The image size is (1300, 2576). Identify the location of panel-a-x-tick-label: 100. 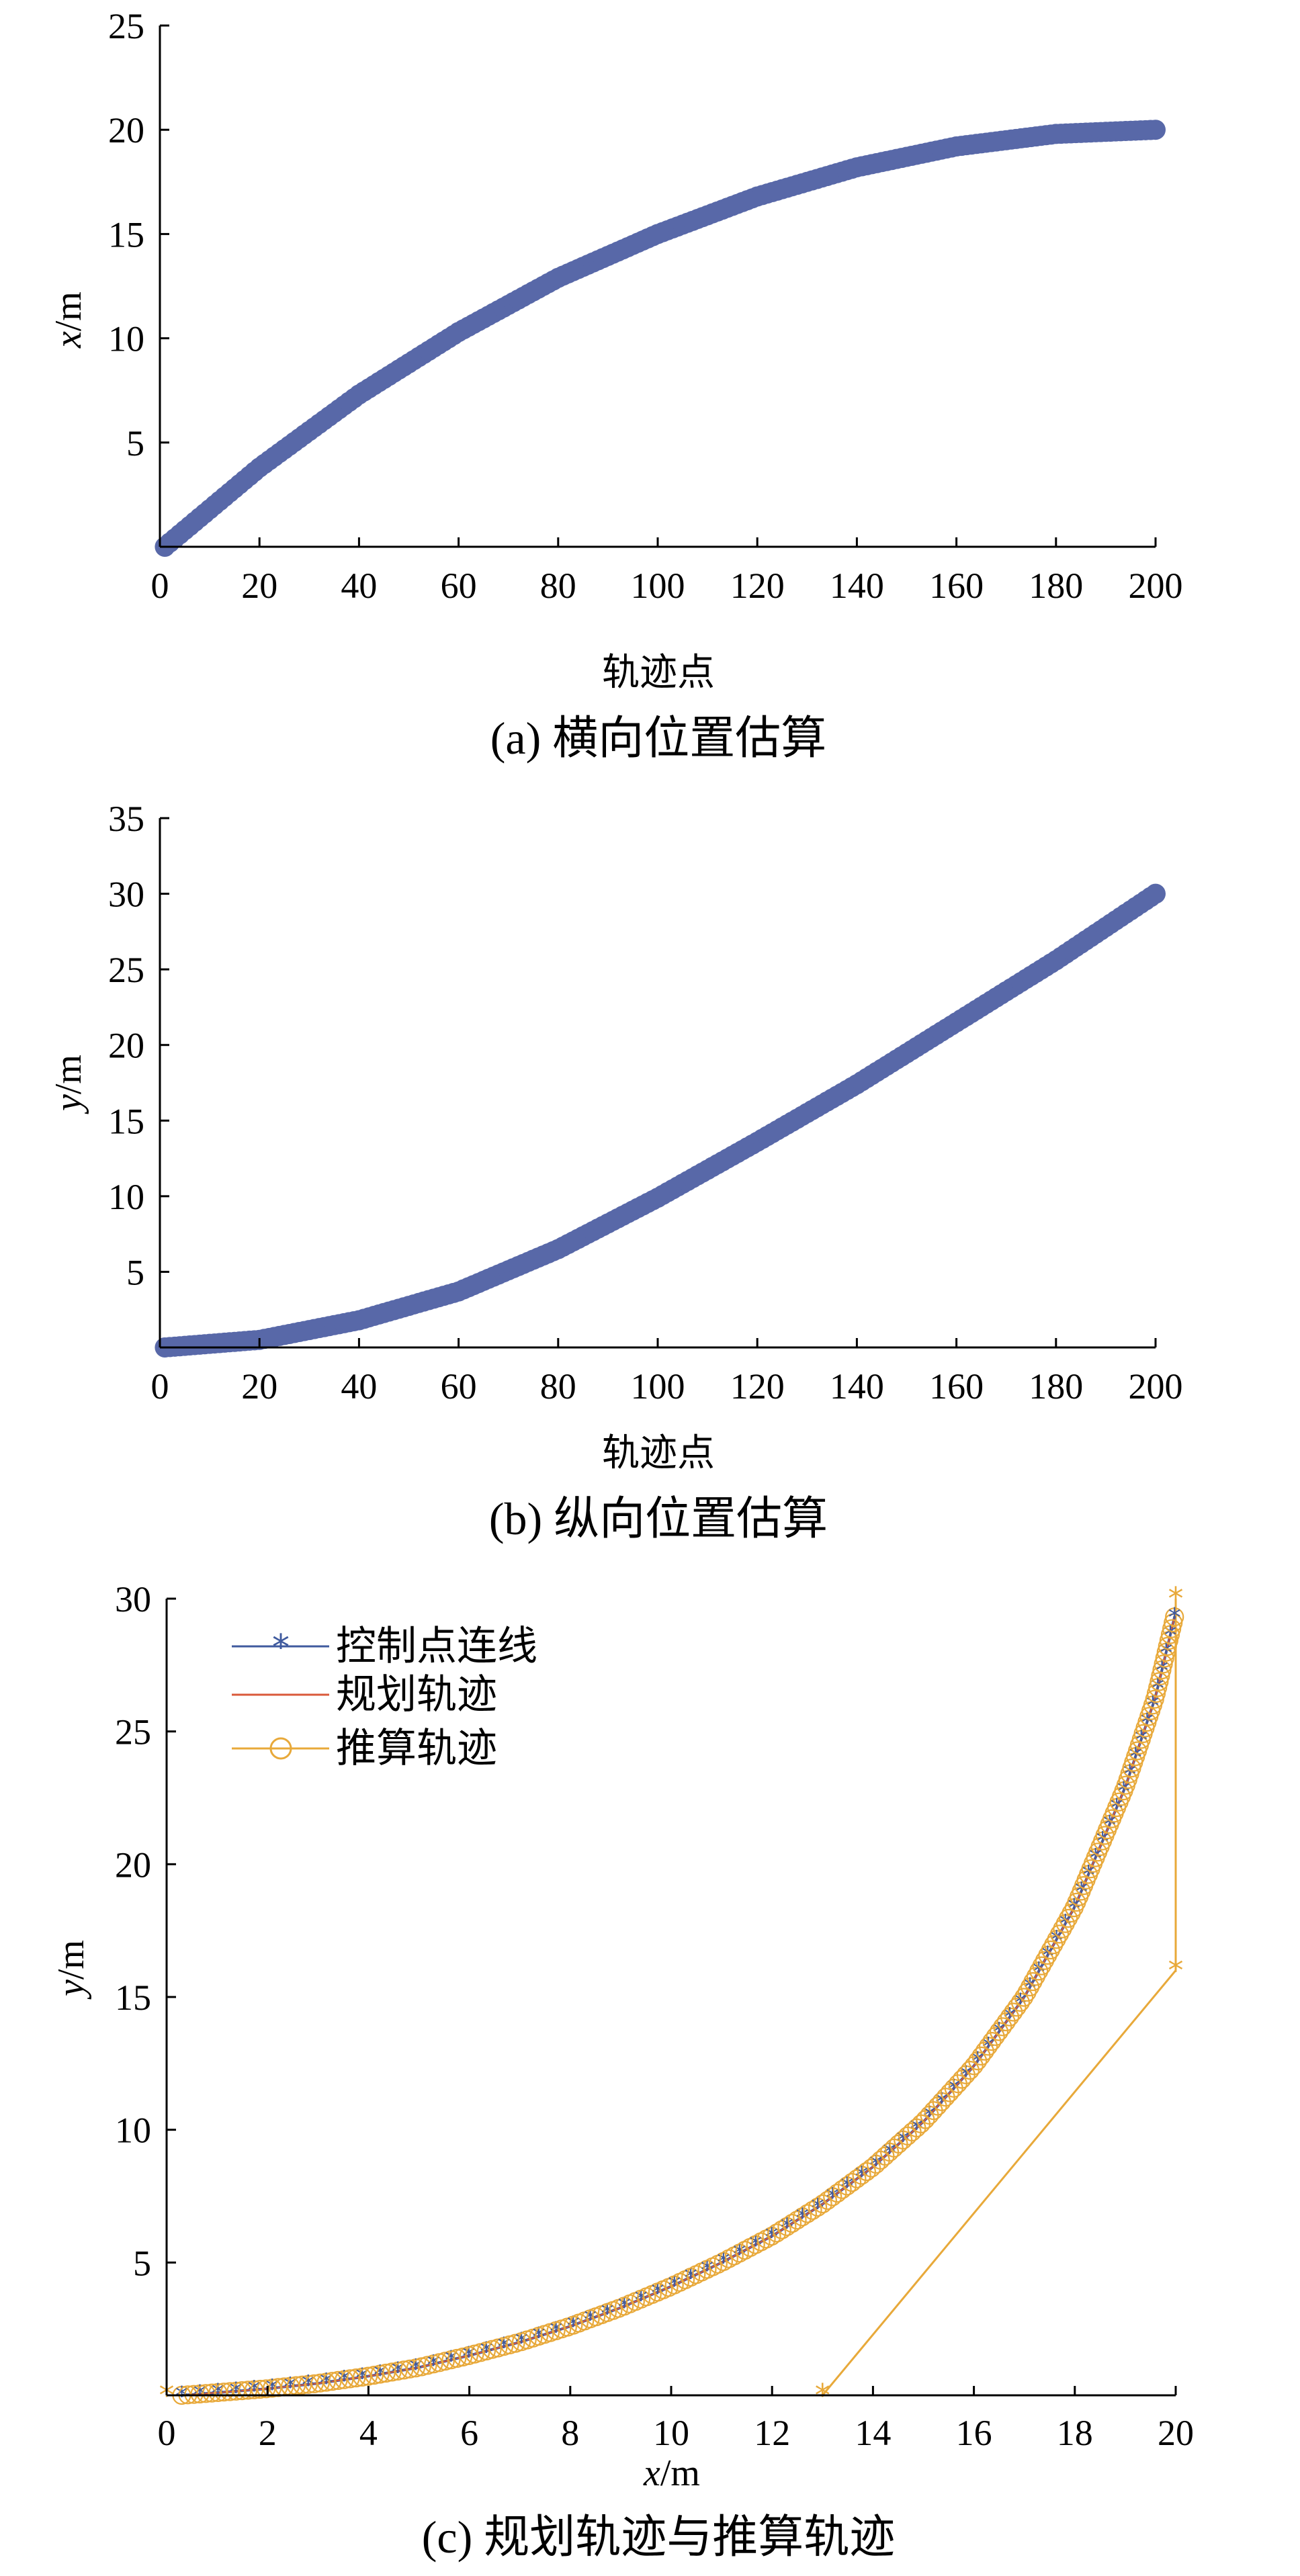
(658, 586).